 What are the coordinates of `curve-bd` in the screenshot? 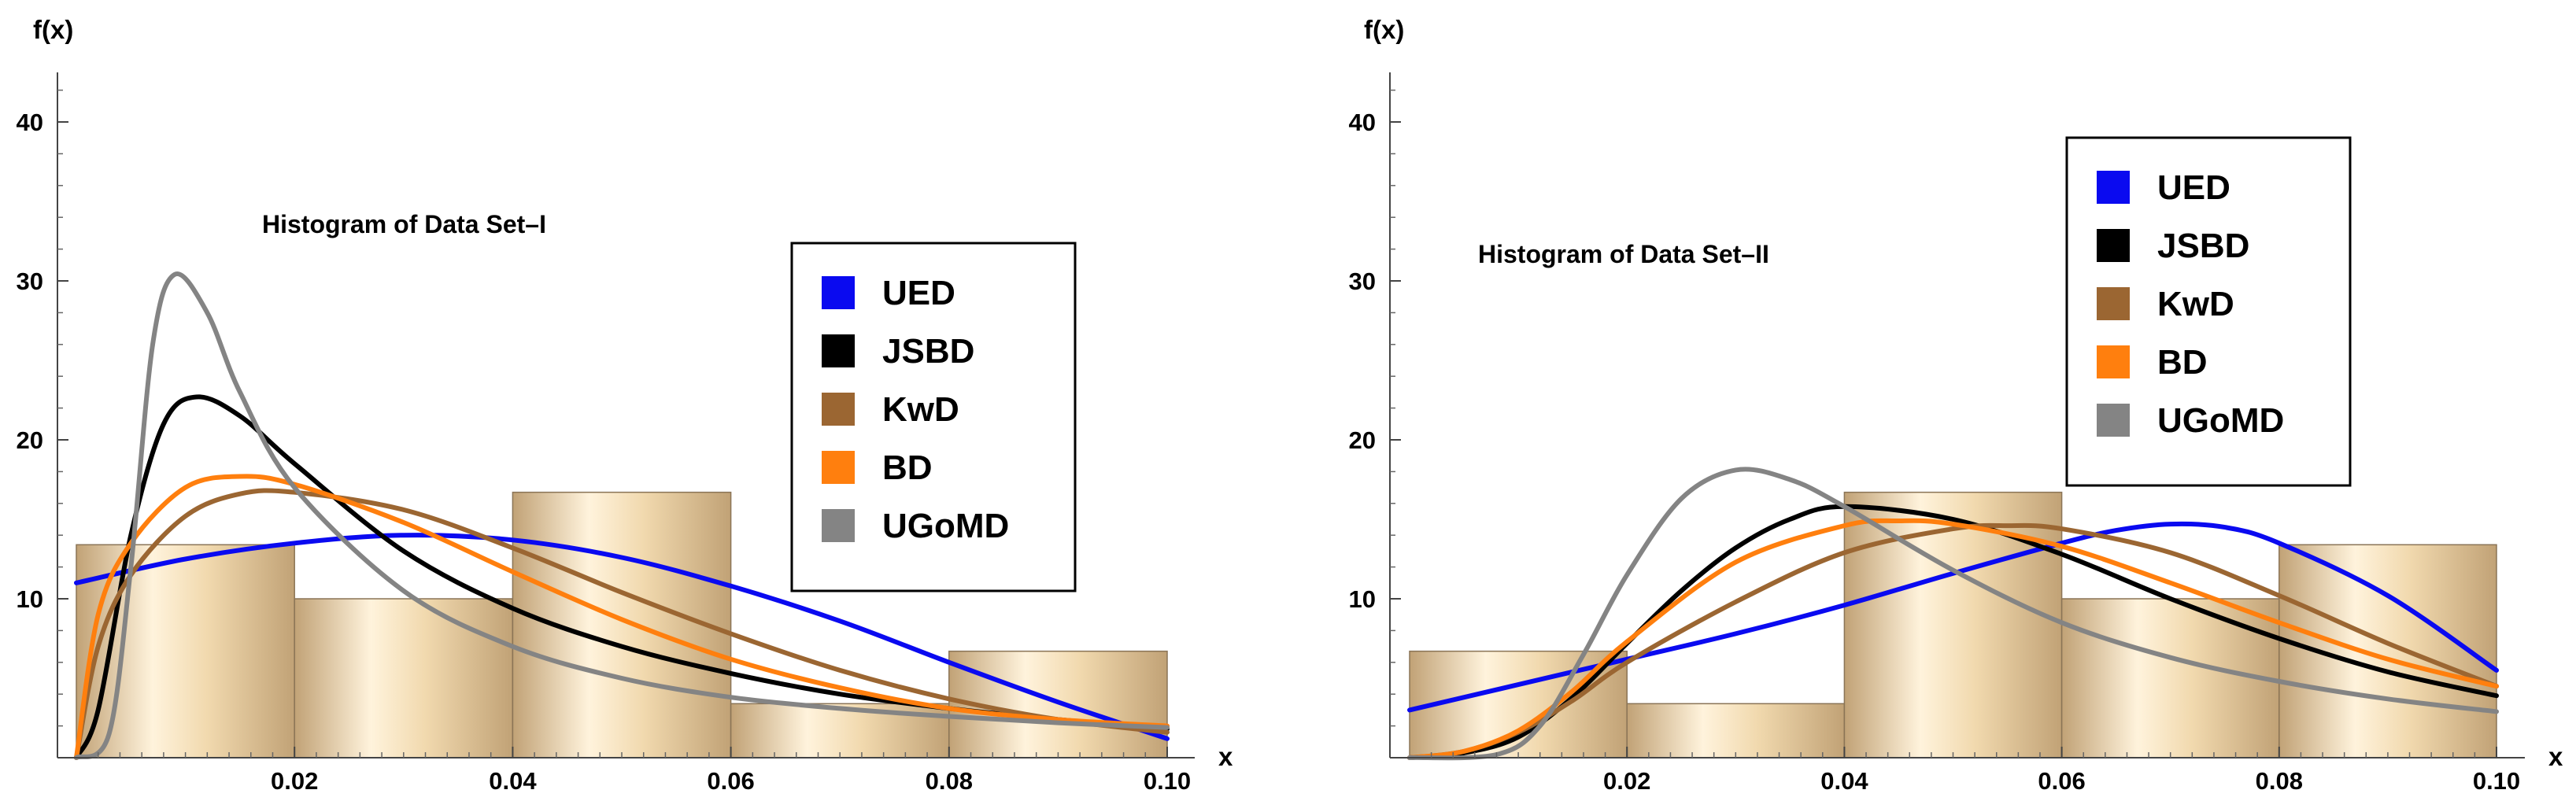 It's located at (622, 617).